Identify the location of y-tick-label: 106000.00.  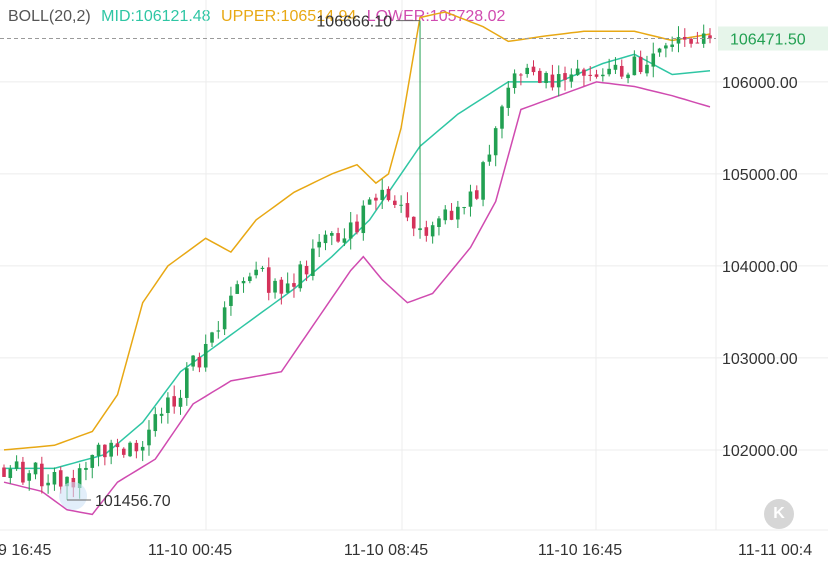
(760, 83).